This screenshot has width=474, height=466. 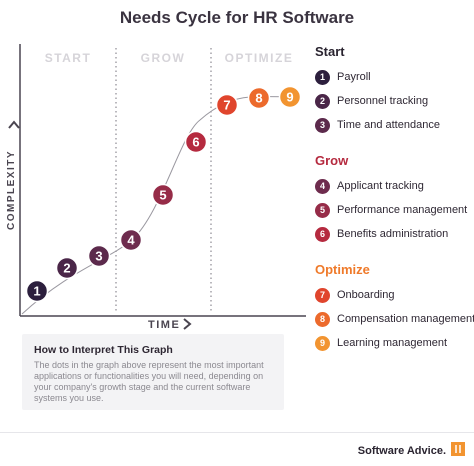 What do you see at coordinates (322, 210) in the screenshot?
I see `legend-item-number: 5` at bounding box center [322, 210].